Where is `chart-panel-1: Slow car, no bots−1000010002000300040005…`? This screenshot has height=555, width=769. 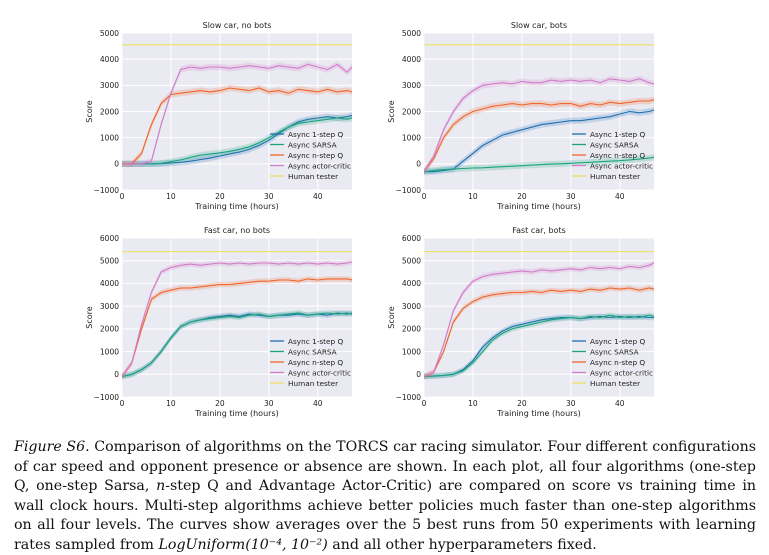
chart-panel-1: Slow car, no bots−1000010002000300040005… is located at coordinates (218, 116).